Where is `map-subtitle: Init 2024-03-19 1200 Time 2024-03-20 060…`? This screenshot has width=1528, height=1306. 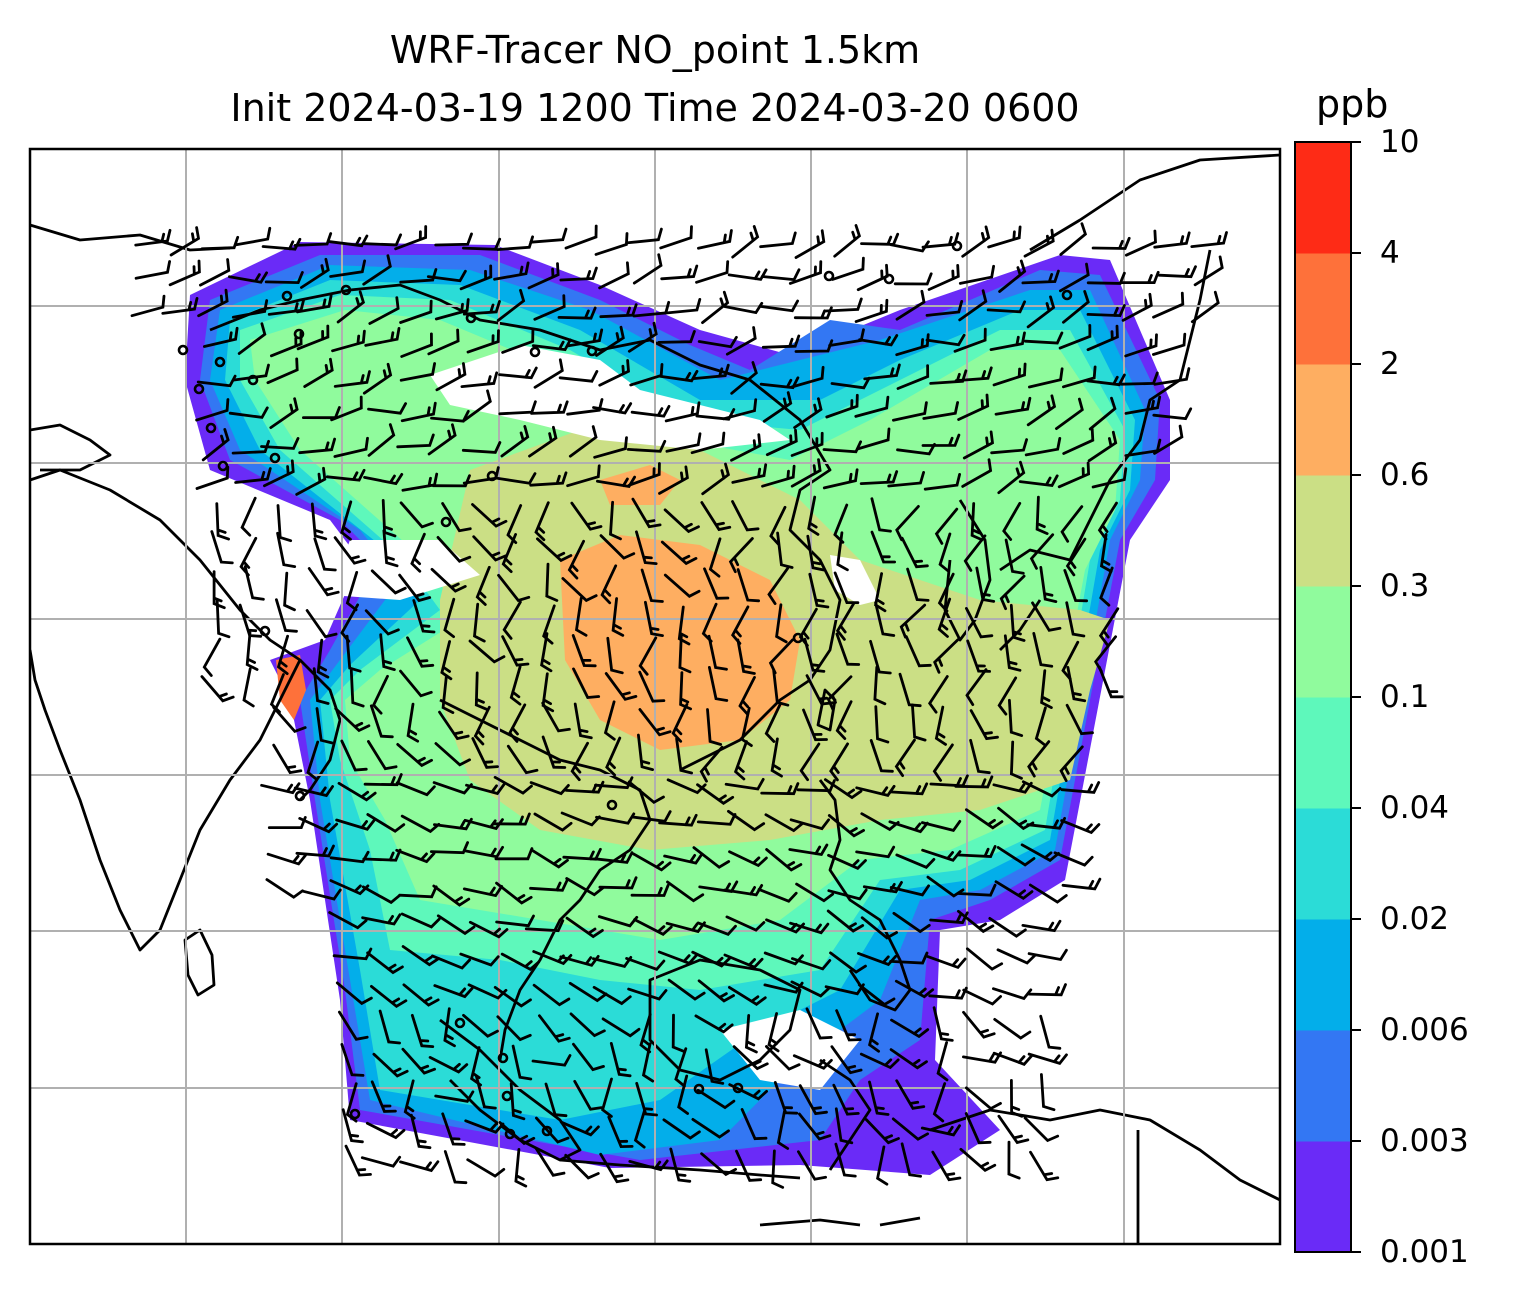
map-subtitle: Init 2024-03-19 1200 Time 2024-03-20 060… is located at coordinates (655, 108).